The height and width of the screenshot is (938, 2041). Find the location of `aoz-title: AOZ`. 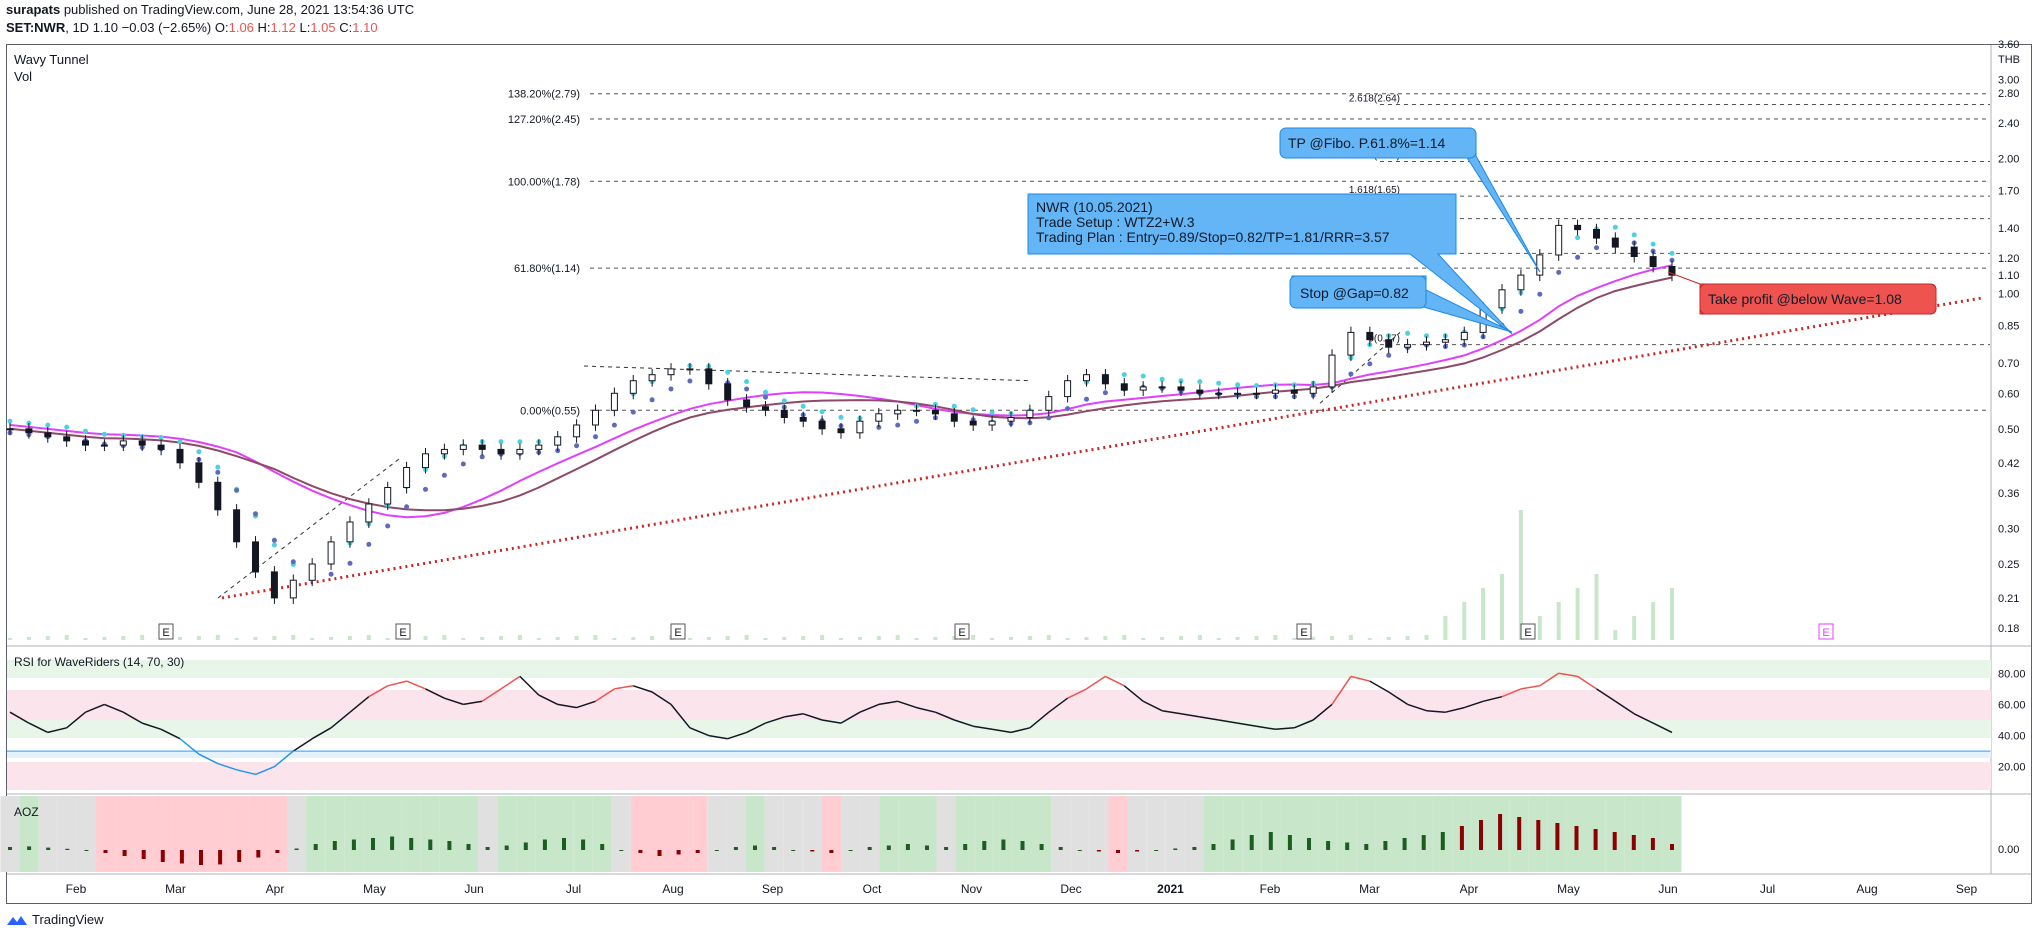

aoz-title: AOZ is located at coordinates (26, 812).